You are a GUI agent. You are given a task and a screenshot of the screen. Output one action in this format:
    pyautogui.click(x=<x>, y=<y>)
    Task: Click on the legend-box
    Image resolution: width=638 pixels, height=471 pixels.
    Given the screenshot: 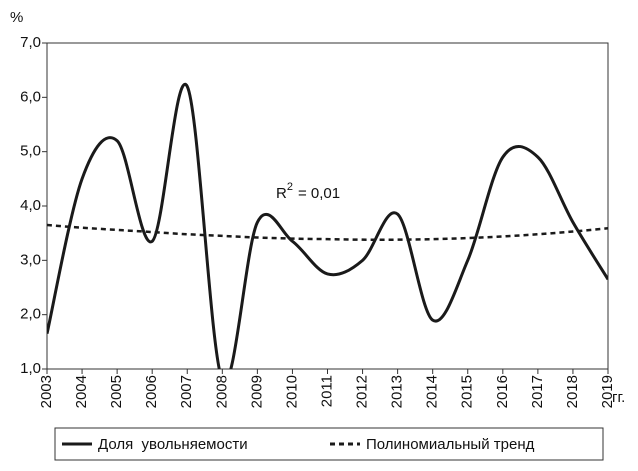 What is the action you would take?
    pyautogui.click(x=329, y=444)
    